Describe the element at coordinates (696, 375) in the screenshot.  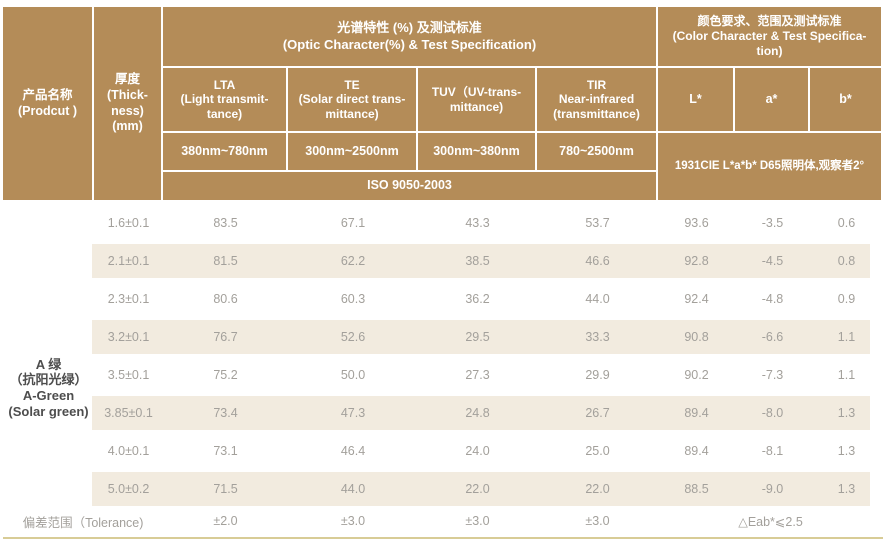
I see `l-value: 90.2` at that location.